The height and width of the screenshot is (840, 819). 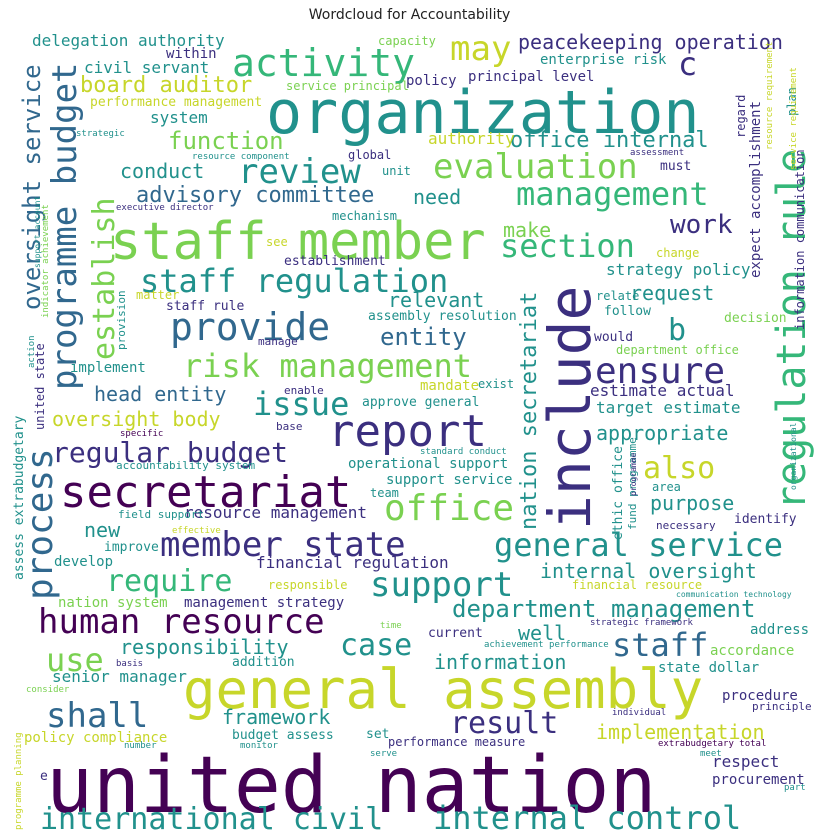 What do you see at coordinates (546, 645) in the screenshot?
I see `word-achievement-performance: achievement performance` at bounding box center [546, 645].